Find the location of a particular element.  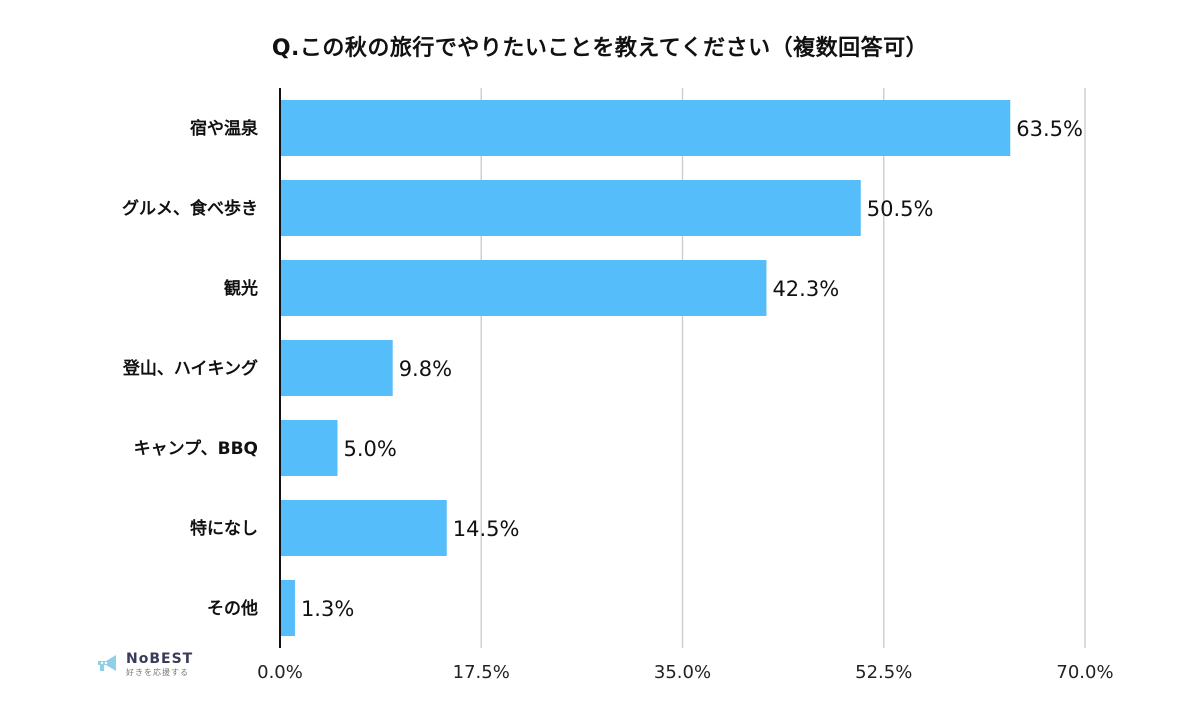

x-tick-label: 17.5% is located at coordinates (481, 672).